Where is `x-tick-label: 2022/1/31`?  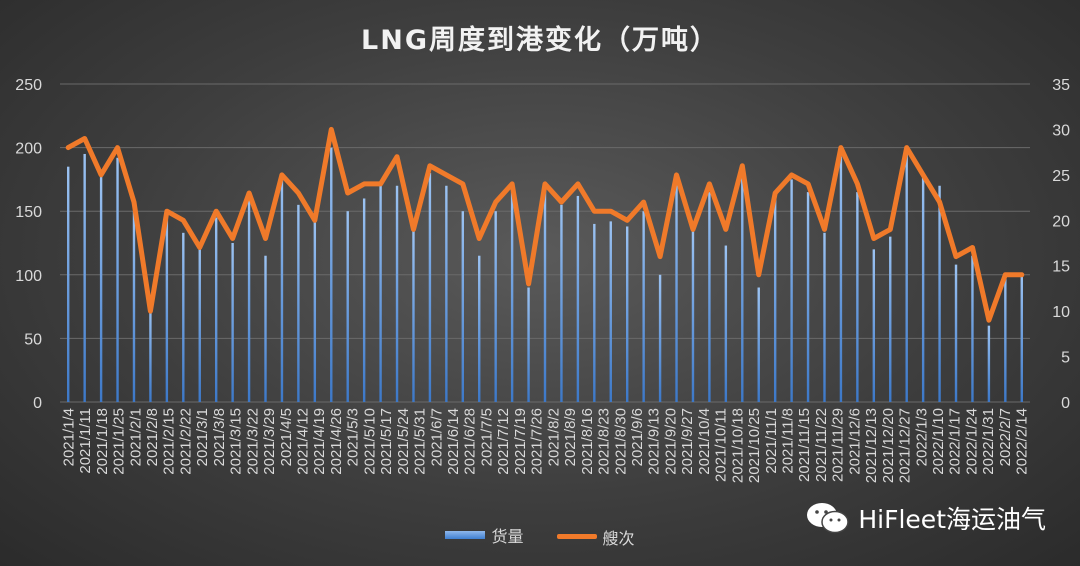 x-tick-label: 2022/1/31 is located at coordinates (988, 441).